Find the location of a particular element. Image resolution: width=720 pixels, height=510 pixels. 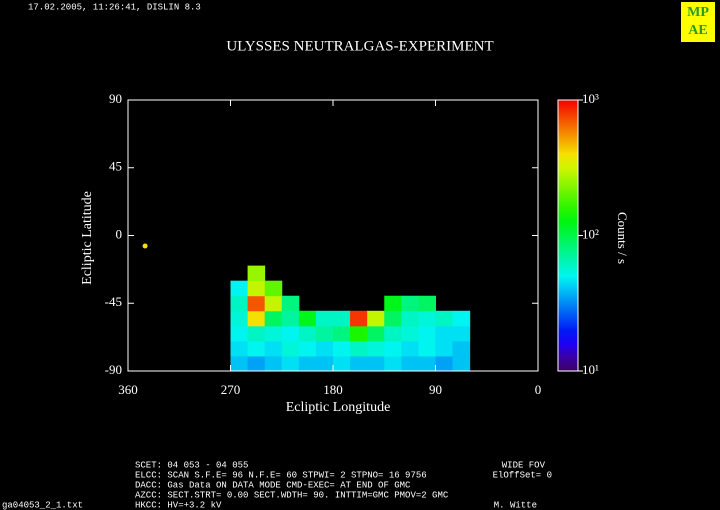

footer-line: HKCC: HV=+3.2 kV is located at coordinates (178, 505).